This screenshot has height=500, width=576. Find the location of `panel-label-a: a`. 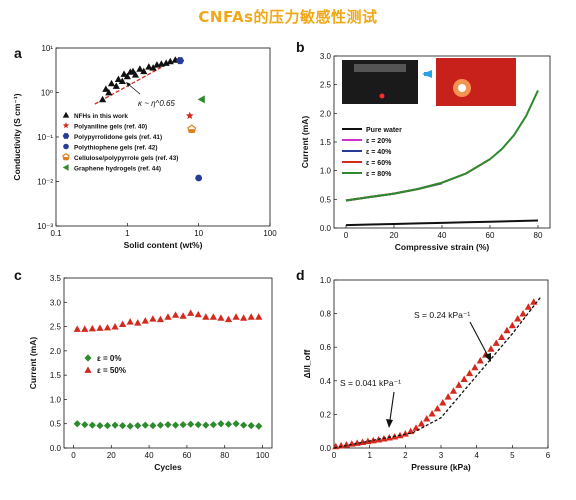

panel-label-a: a is located at coordinates (18, 53).